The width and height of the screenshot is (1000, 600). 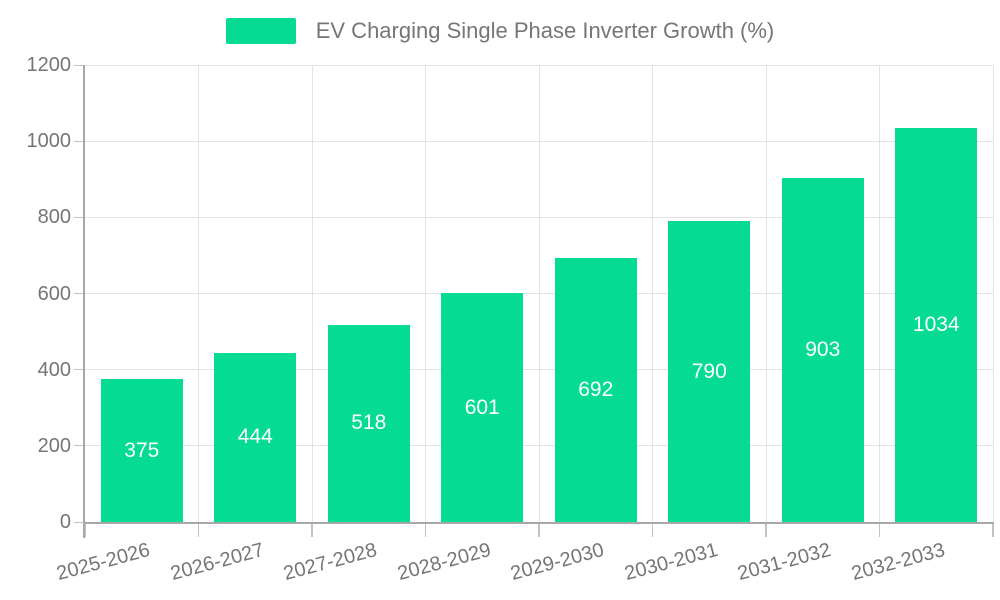 What do you see at coordinates (65, 522) in the screenshot?
I see `y-tick-label: 0` at bounding box center [65, 522].